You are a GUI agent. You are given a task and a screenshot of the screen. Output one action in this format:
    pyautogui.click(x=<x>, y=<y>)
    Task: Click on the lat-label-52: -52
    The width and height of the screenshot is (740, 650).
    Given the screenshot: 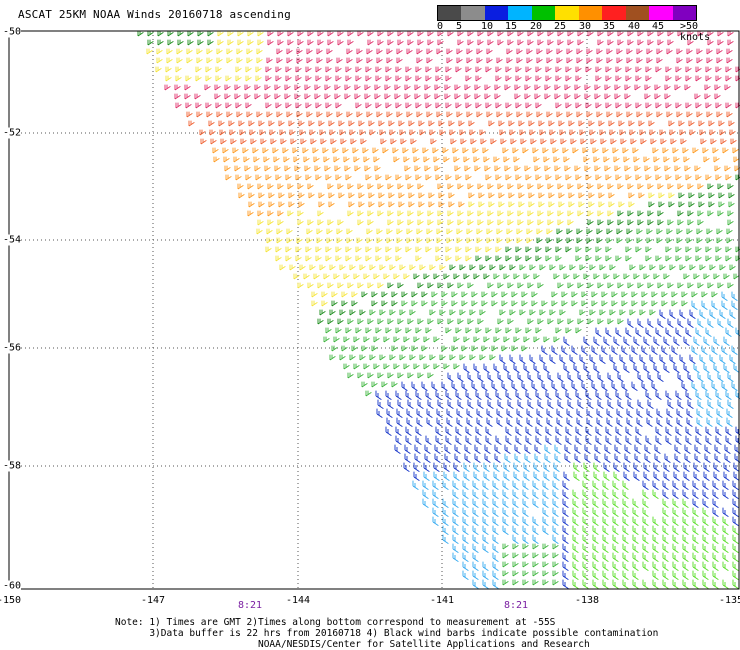 What is the action you would take?
    pyautogui.click(x=12, y=133)
    